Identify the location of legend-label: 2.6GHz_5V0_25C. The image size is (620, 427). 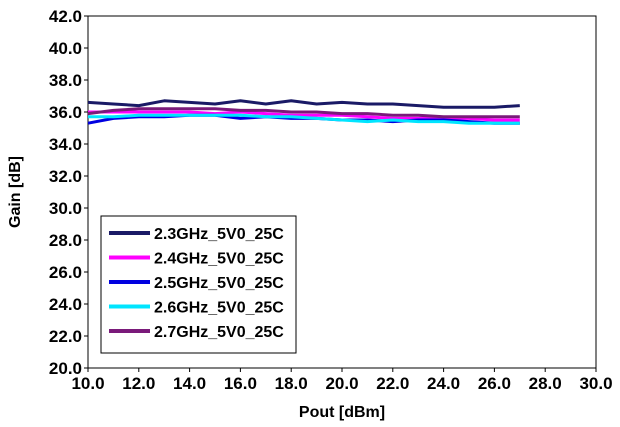
(219, 308).